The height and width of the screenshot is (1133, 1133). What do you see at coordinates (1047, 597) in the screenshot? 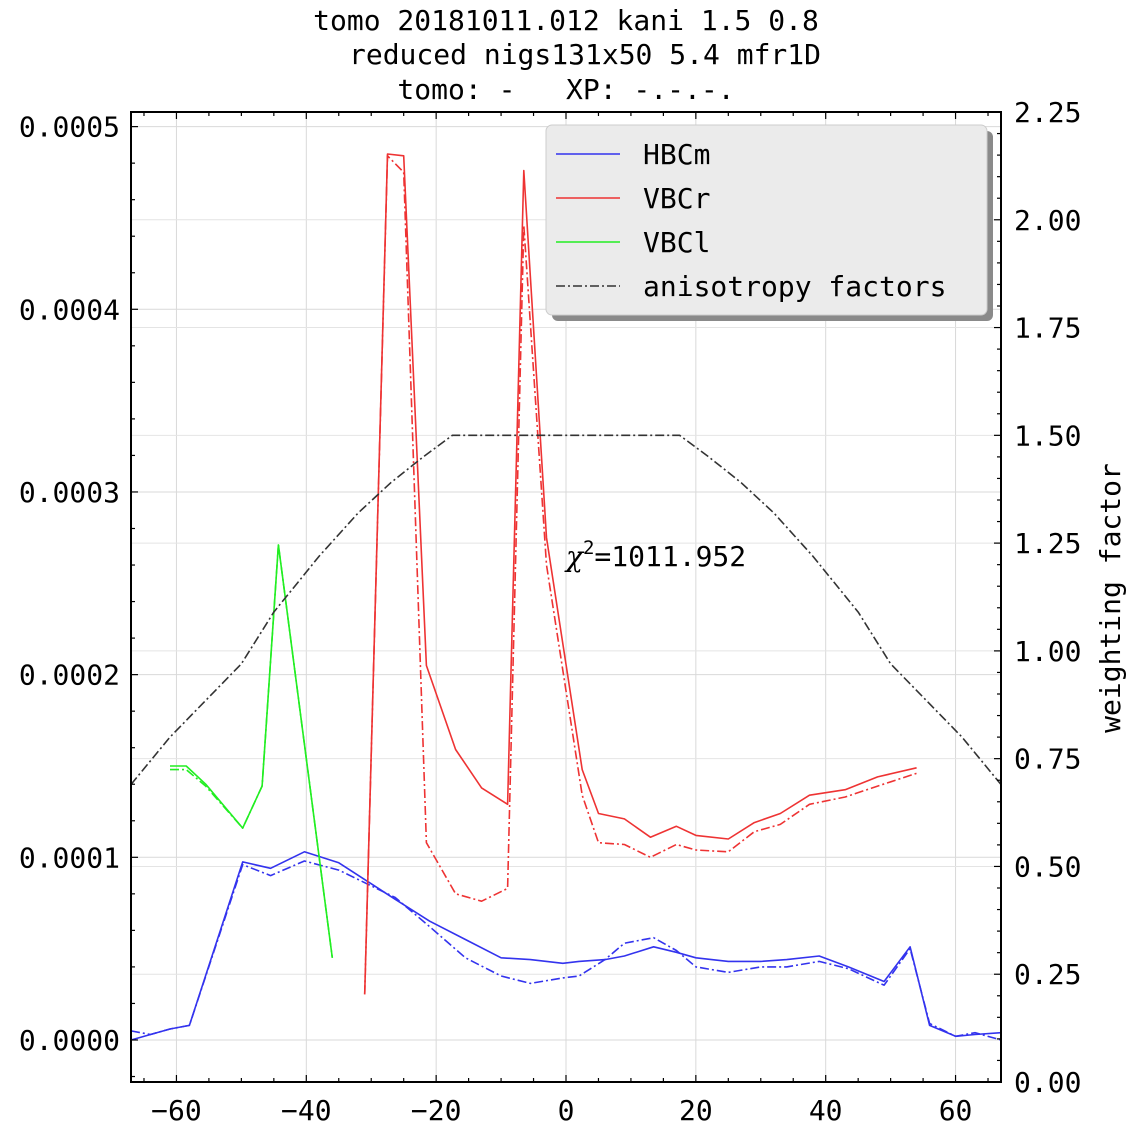
I see `y2-axis-tick-labels: 0.00 0.25 0.50 0.75 1.00 1.25 1.50 1.75 2.00 2.25` at bounding box center [1047, 597].